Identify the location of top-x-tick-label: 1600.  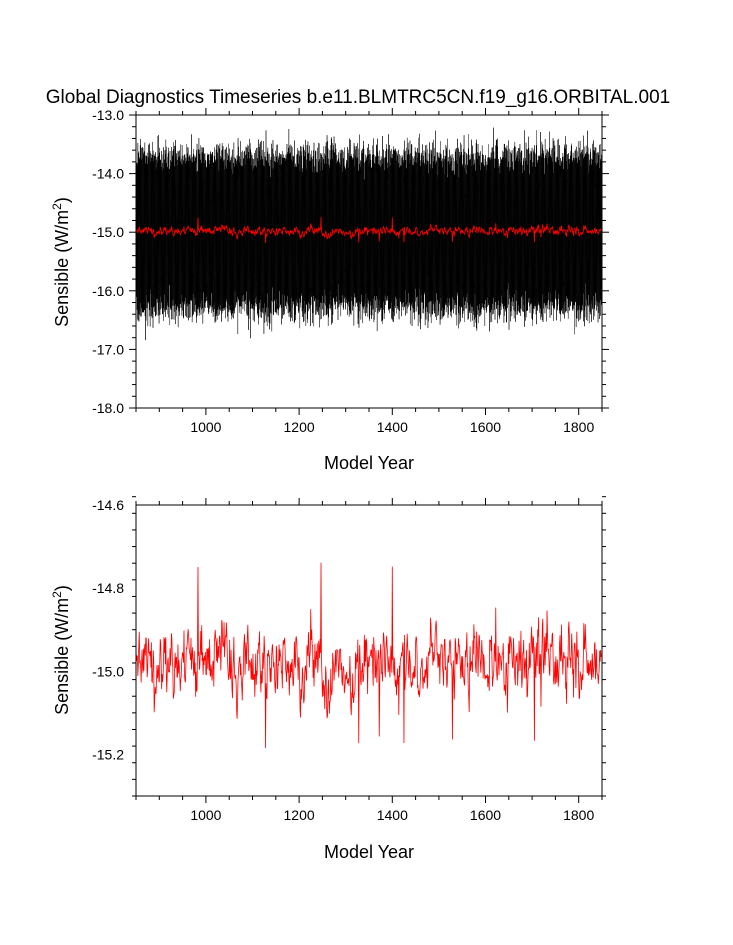
(485, 427).